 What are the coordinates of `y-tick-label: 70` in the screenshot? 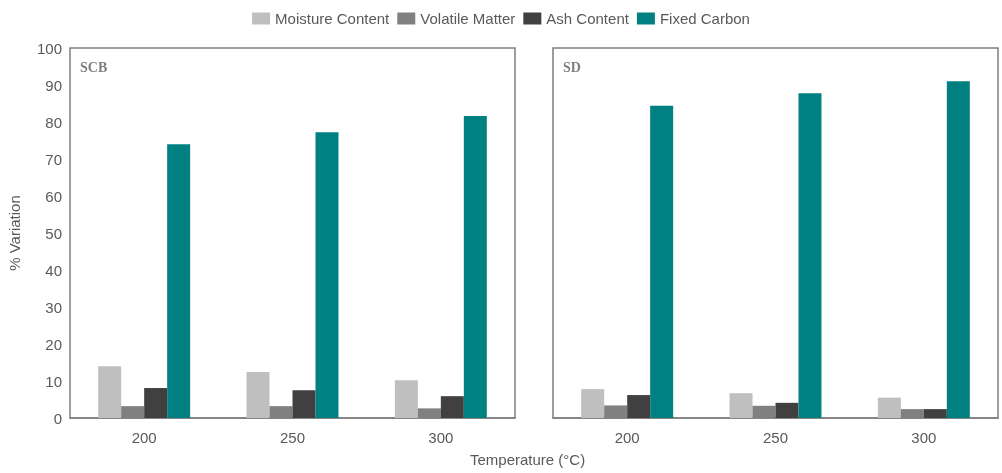 It's located at (53, 159).